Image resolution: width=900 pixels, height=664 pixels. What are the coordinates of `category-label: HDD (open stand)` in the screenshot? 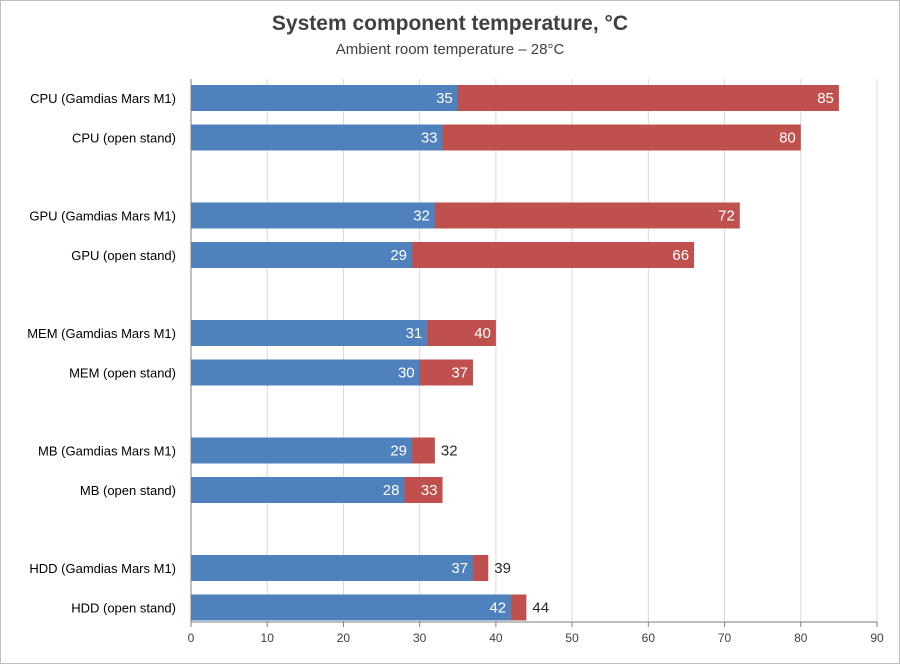 It's located at (123, 608).